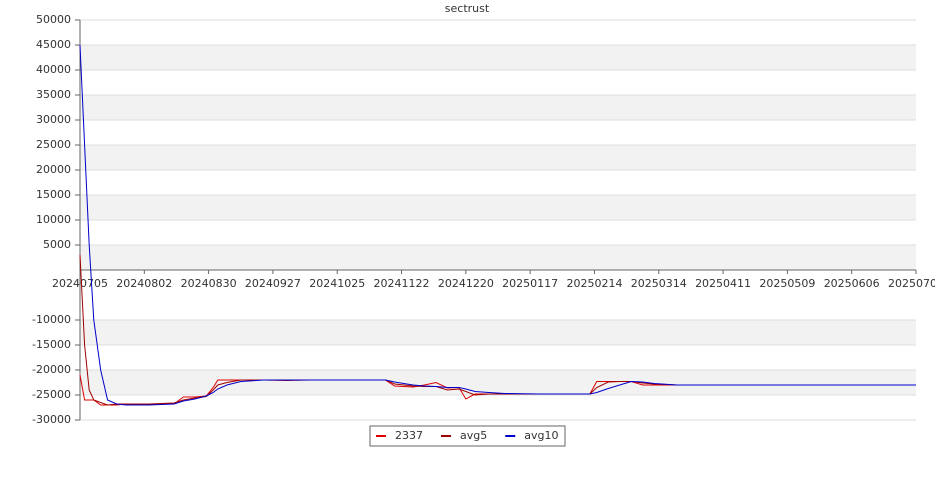 The image size is (935, 500). I want to click on y-tick-label: 35000, so click(53, 94).